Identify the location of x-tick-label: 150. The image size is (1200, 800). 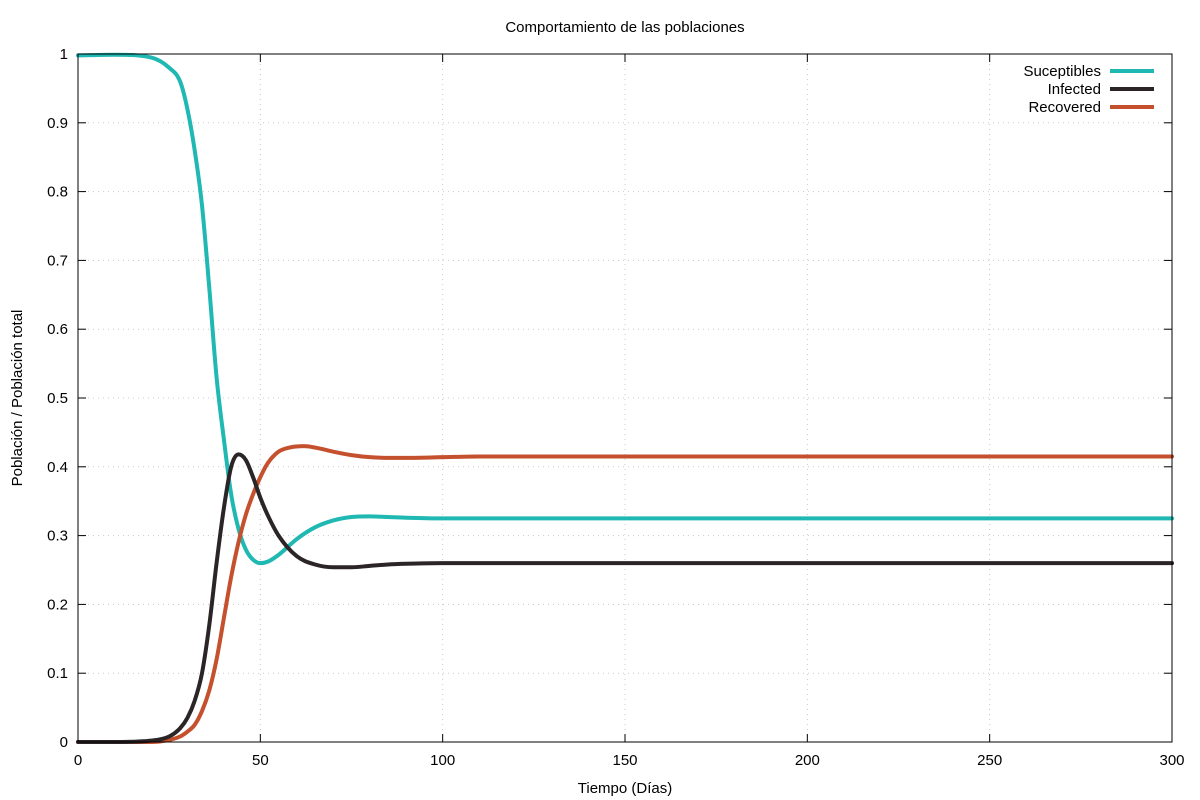
(624, 760).